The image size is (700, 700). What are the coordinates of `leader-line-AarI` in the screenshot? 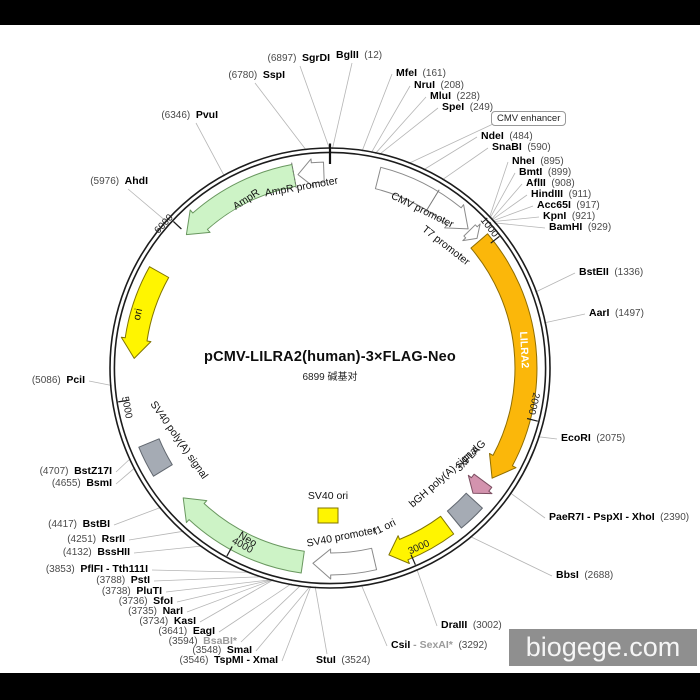 It's located at (565, 318).